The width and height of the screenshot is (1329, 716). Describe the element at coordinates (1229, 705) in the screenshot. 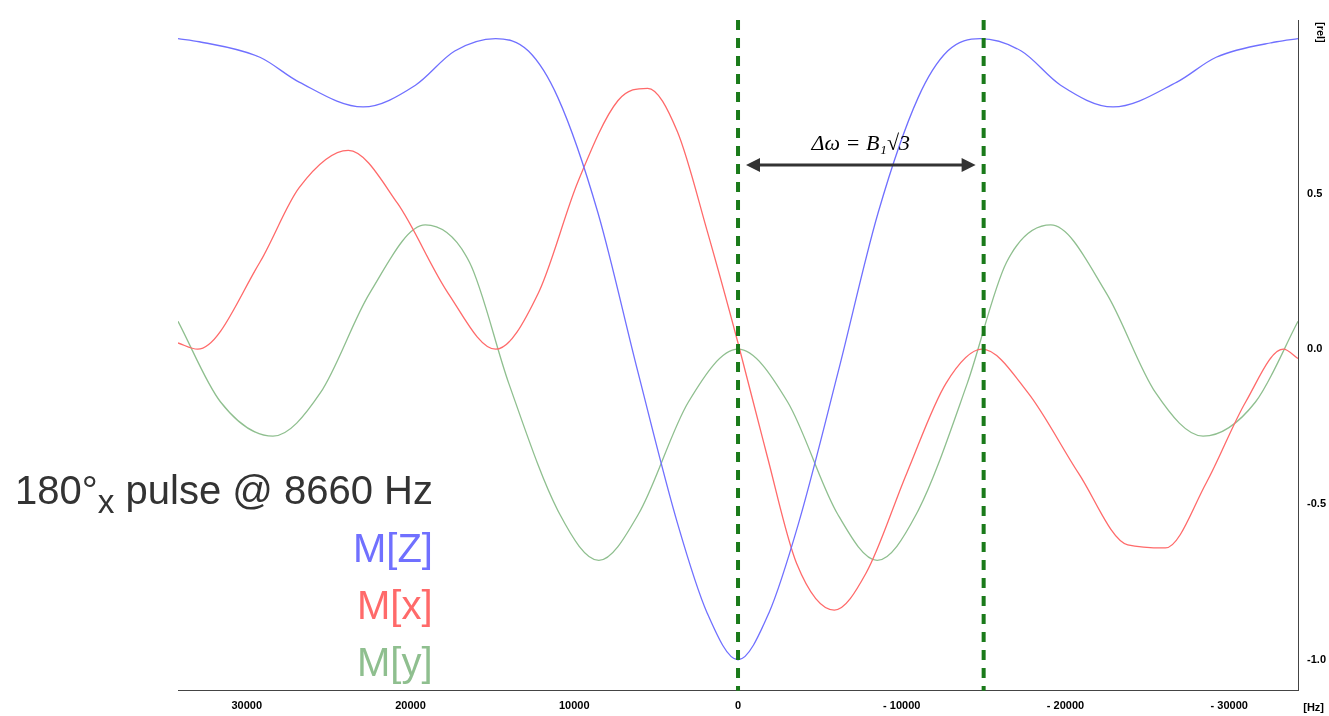

I see `x-tick-label: - 30000` at that location.